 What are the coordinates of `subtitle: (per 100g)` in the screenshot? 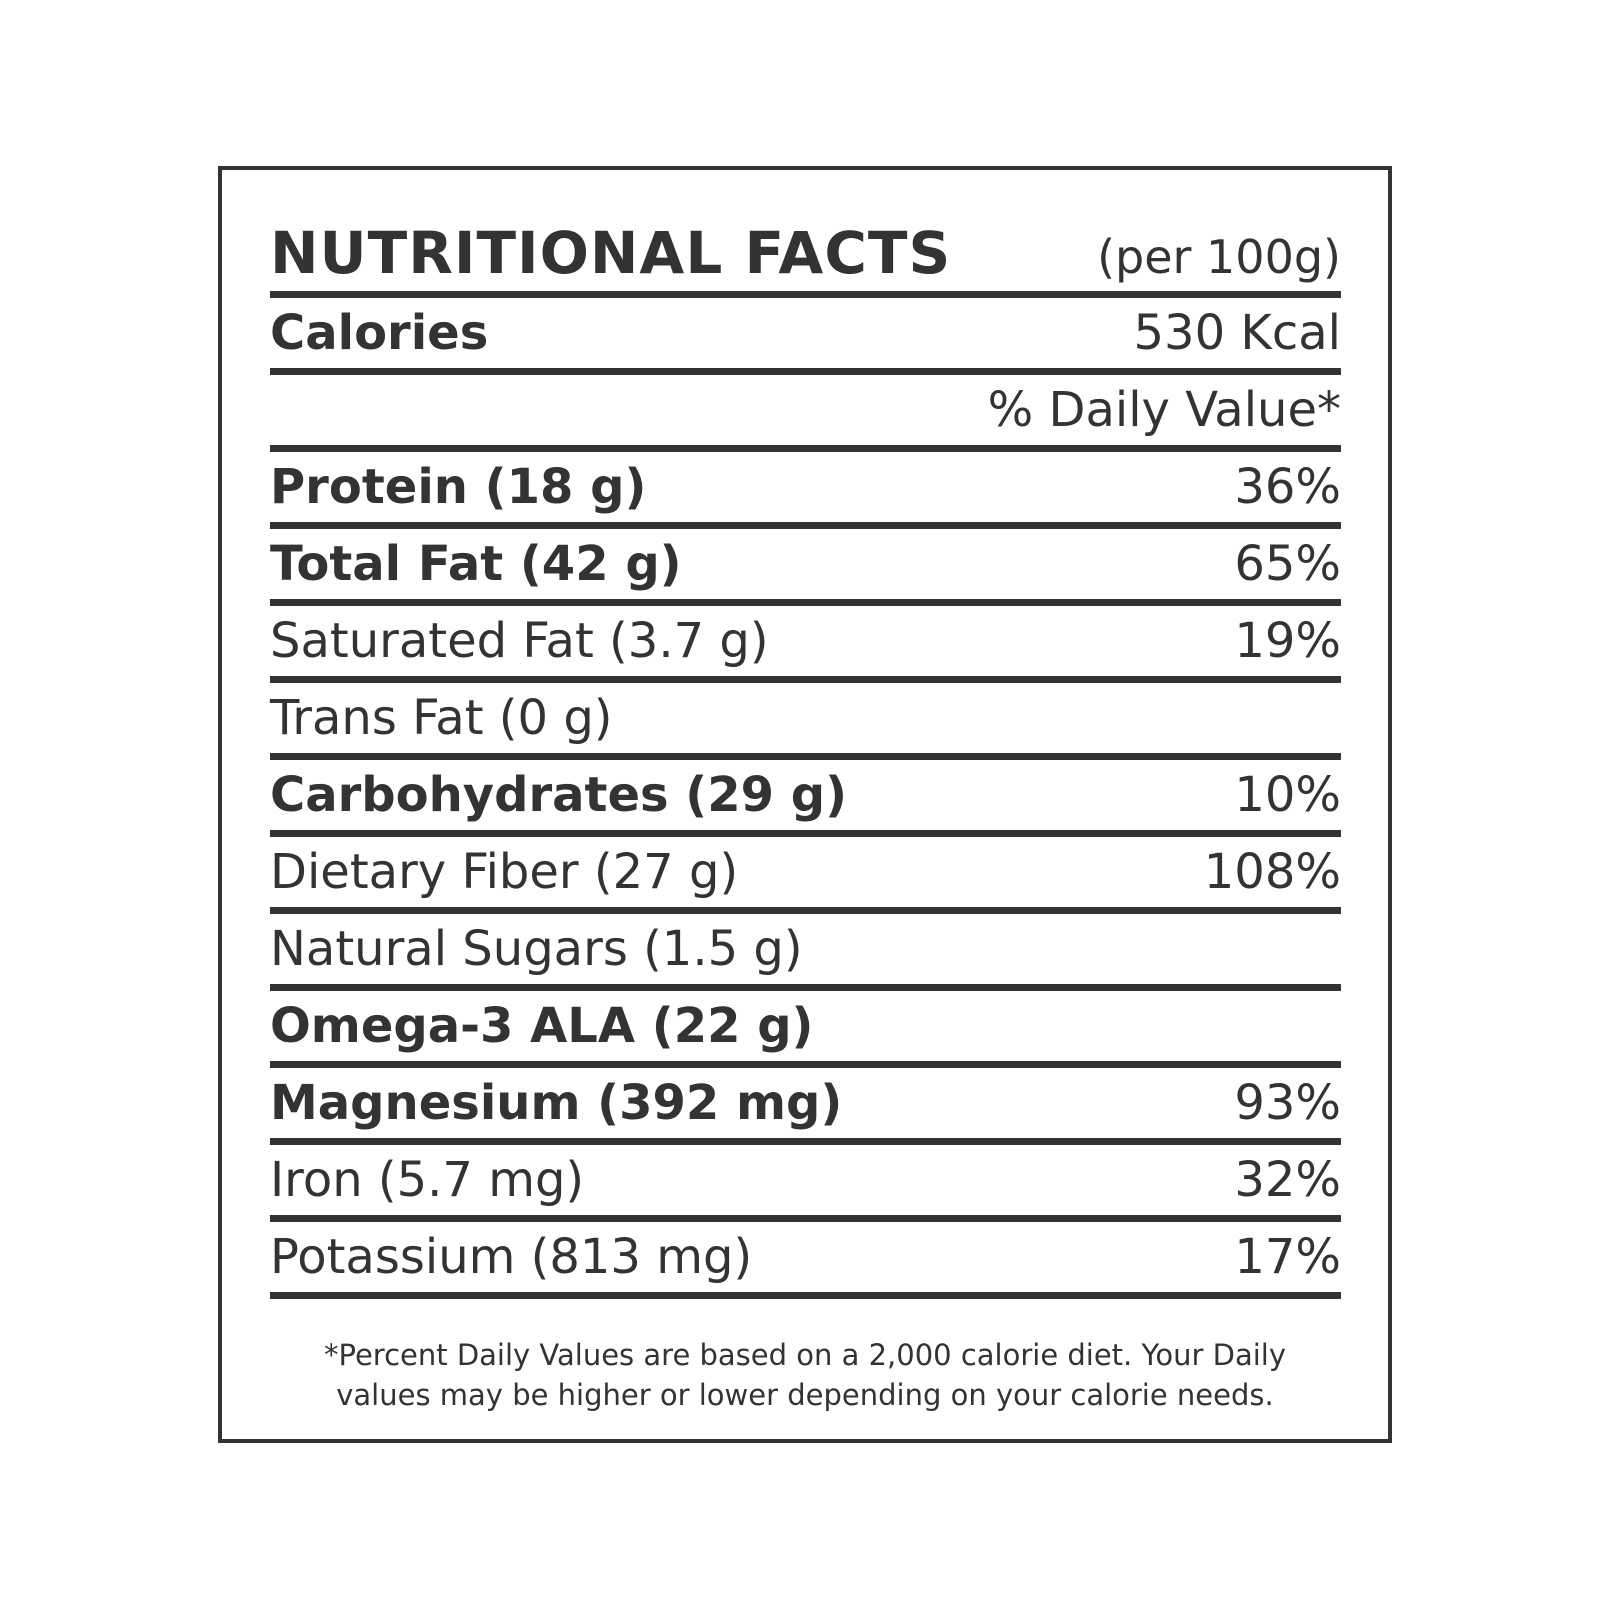 It's located at (1219, 257).